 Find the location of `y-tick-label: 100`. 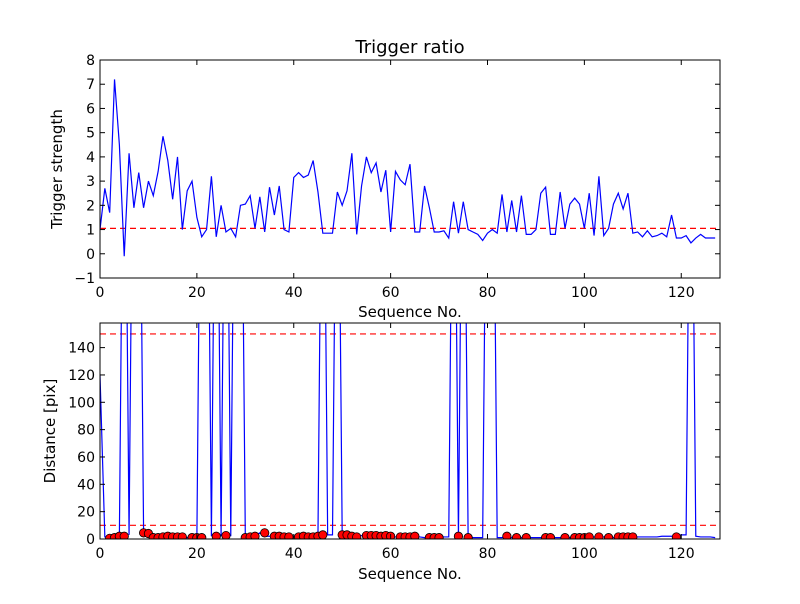

y-tick-label: 100 is located at coordinates (81, 403).